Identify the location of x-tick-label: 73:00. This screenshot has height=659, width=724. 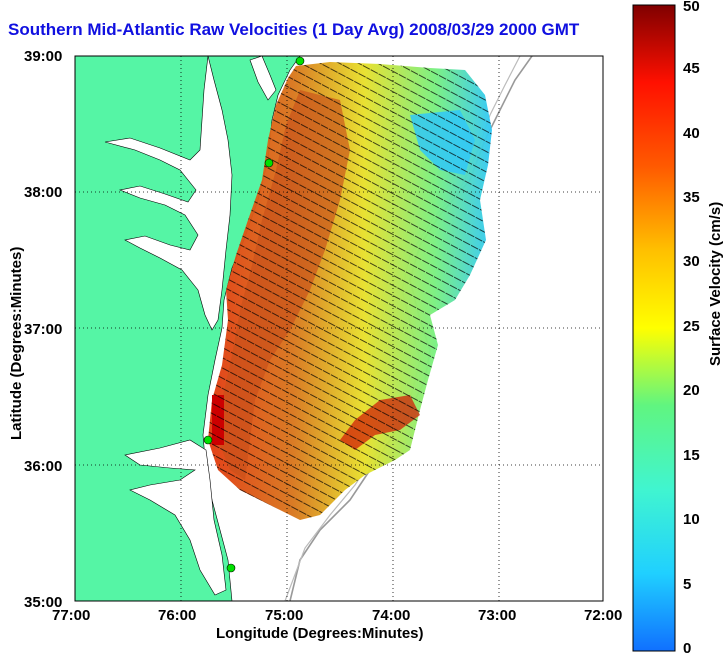
(497, 615).